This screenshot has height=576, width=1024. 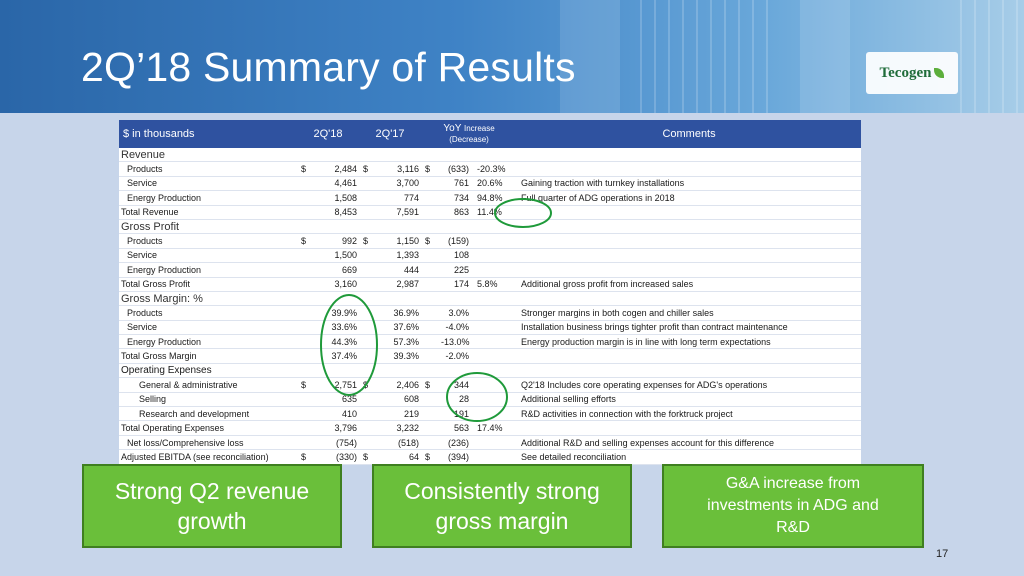 I want to click on row-label: Total Revenue, so click(x=208, y=212).